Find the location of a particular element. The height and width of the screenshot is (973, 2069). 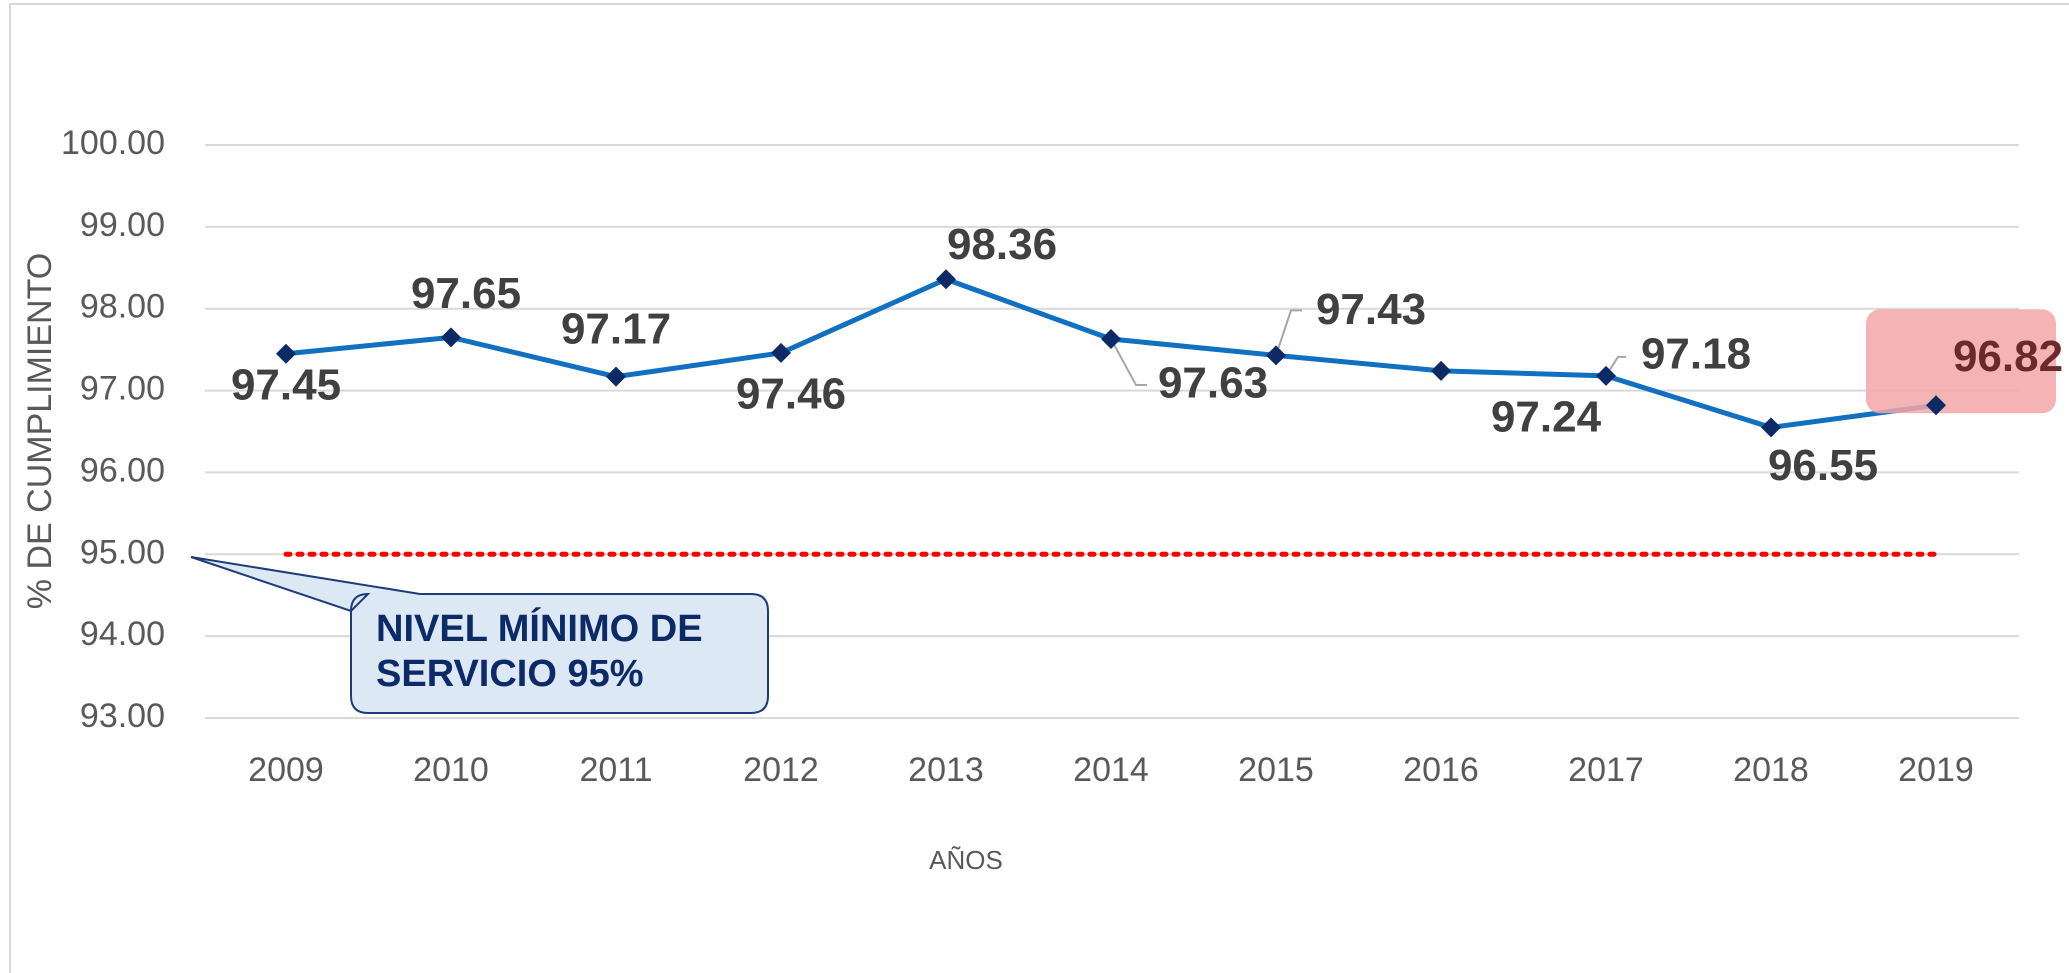

annotation-text: NIVEL MÍNIMO DE is located at coordinates (539, 628).